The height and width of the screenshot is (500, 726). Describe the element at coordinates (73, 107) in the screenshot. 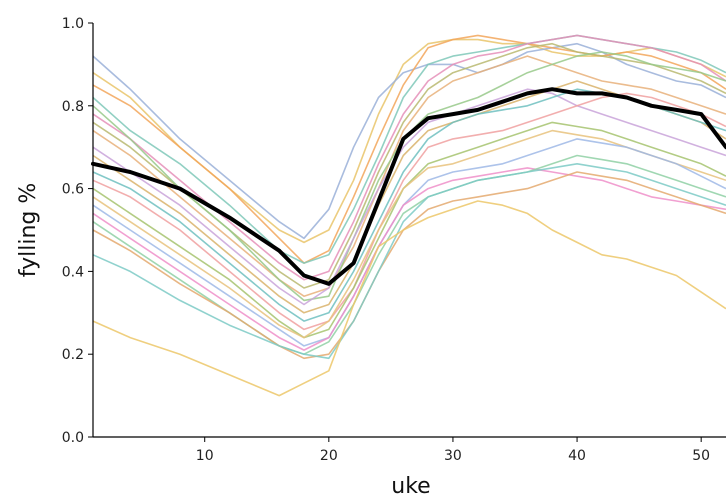

I see `y-tick-label: 0.8` at that location.